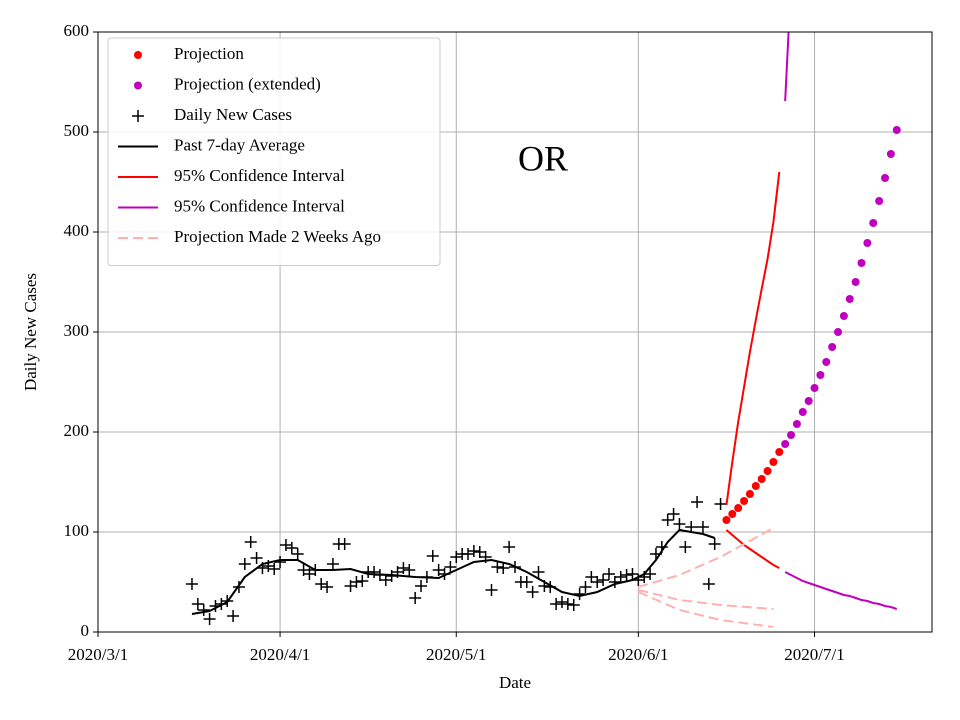 The height and width of the screenshot is (720, 960). What do you see at coordinates (515, 682) in the screenshot?
I see `x-axis-label: Date` at bounding box center [515, 682].